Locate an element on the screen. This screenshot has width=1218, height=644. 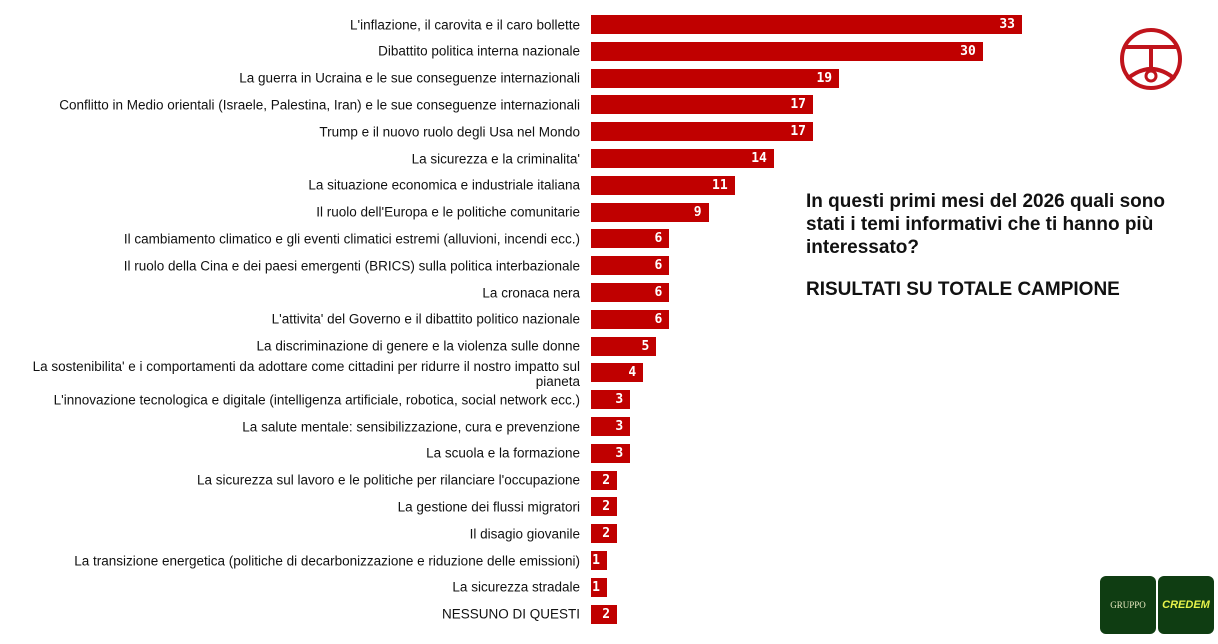
bar-row: Il disagio giovanile 2 is located at coordinates (500, 533).